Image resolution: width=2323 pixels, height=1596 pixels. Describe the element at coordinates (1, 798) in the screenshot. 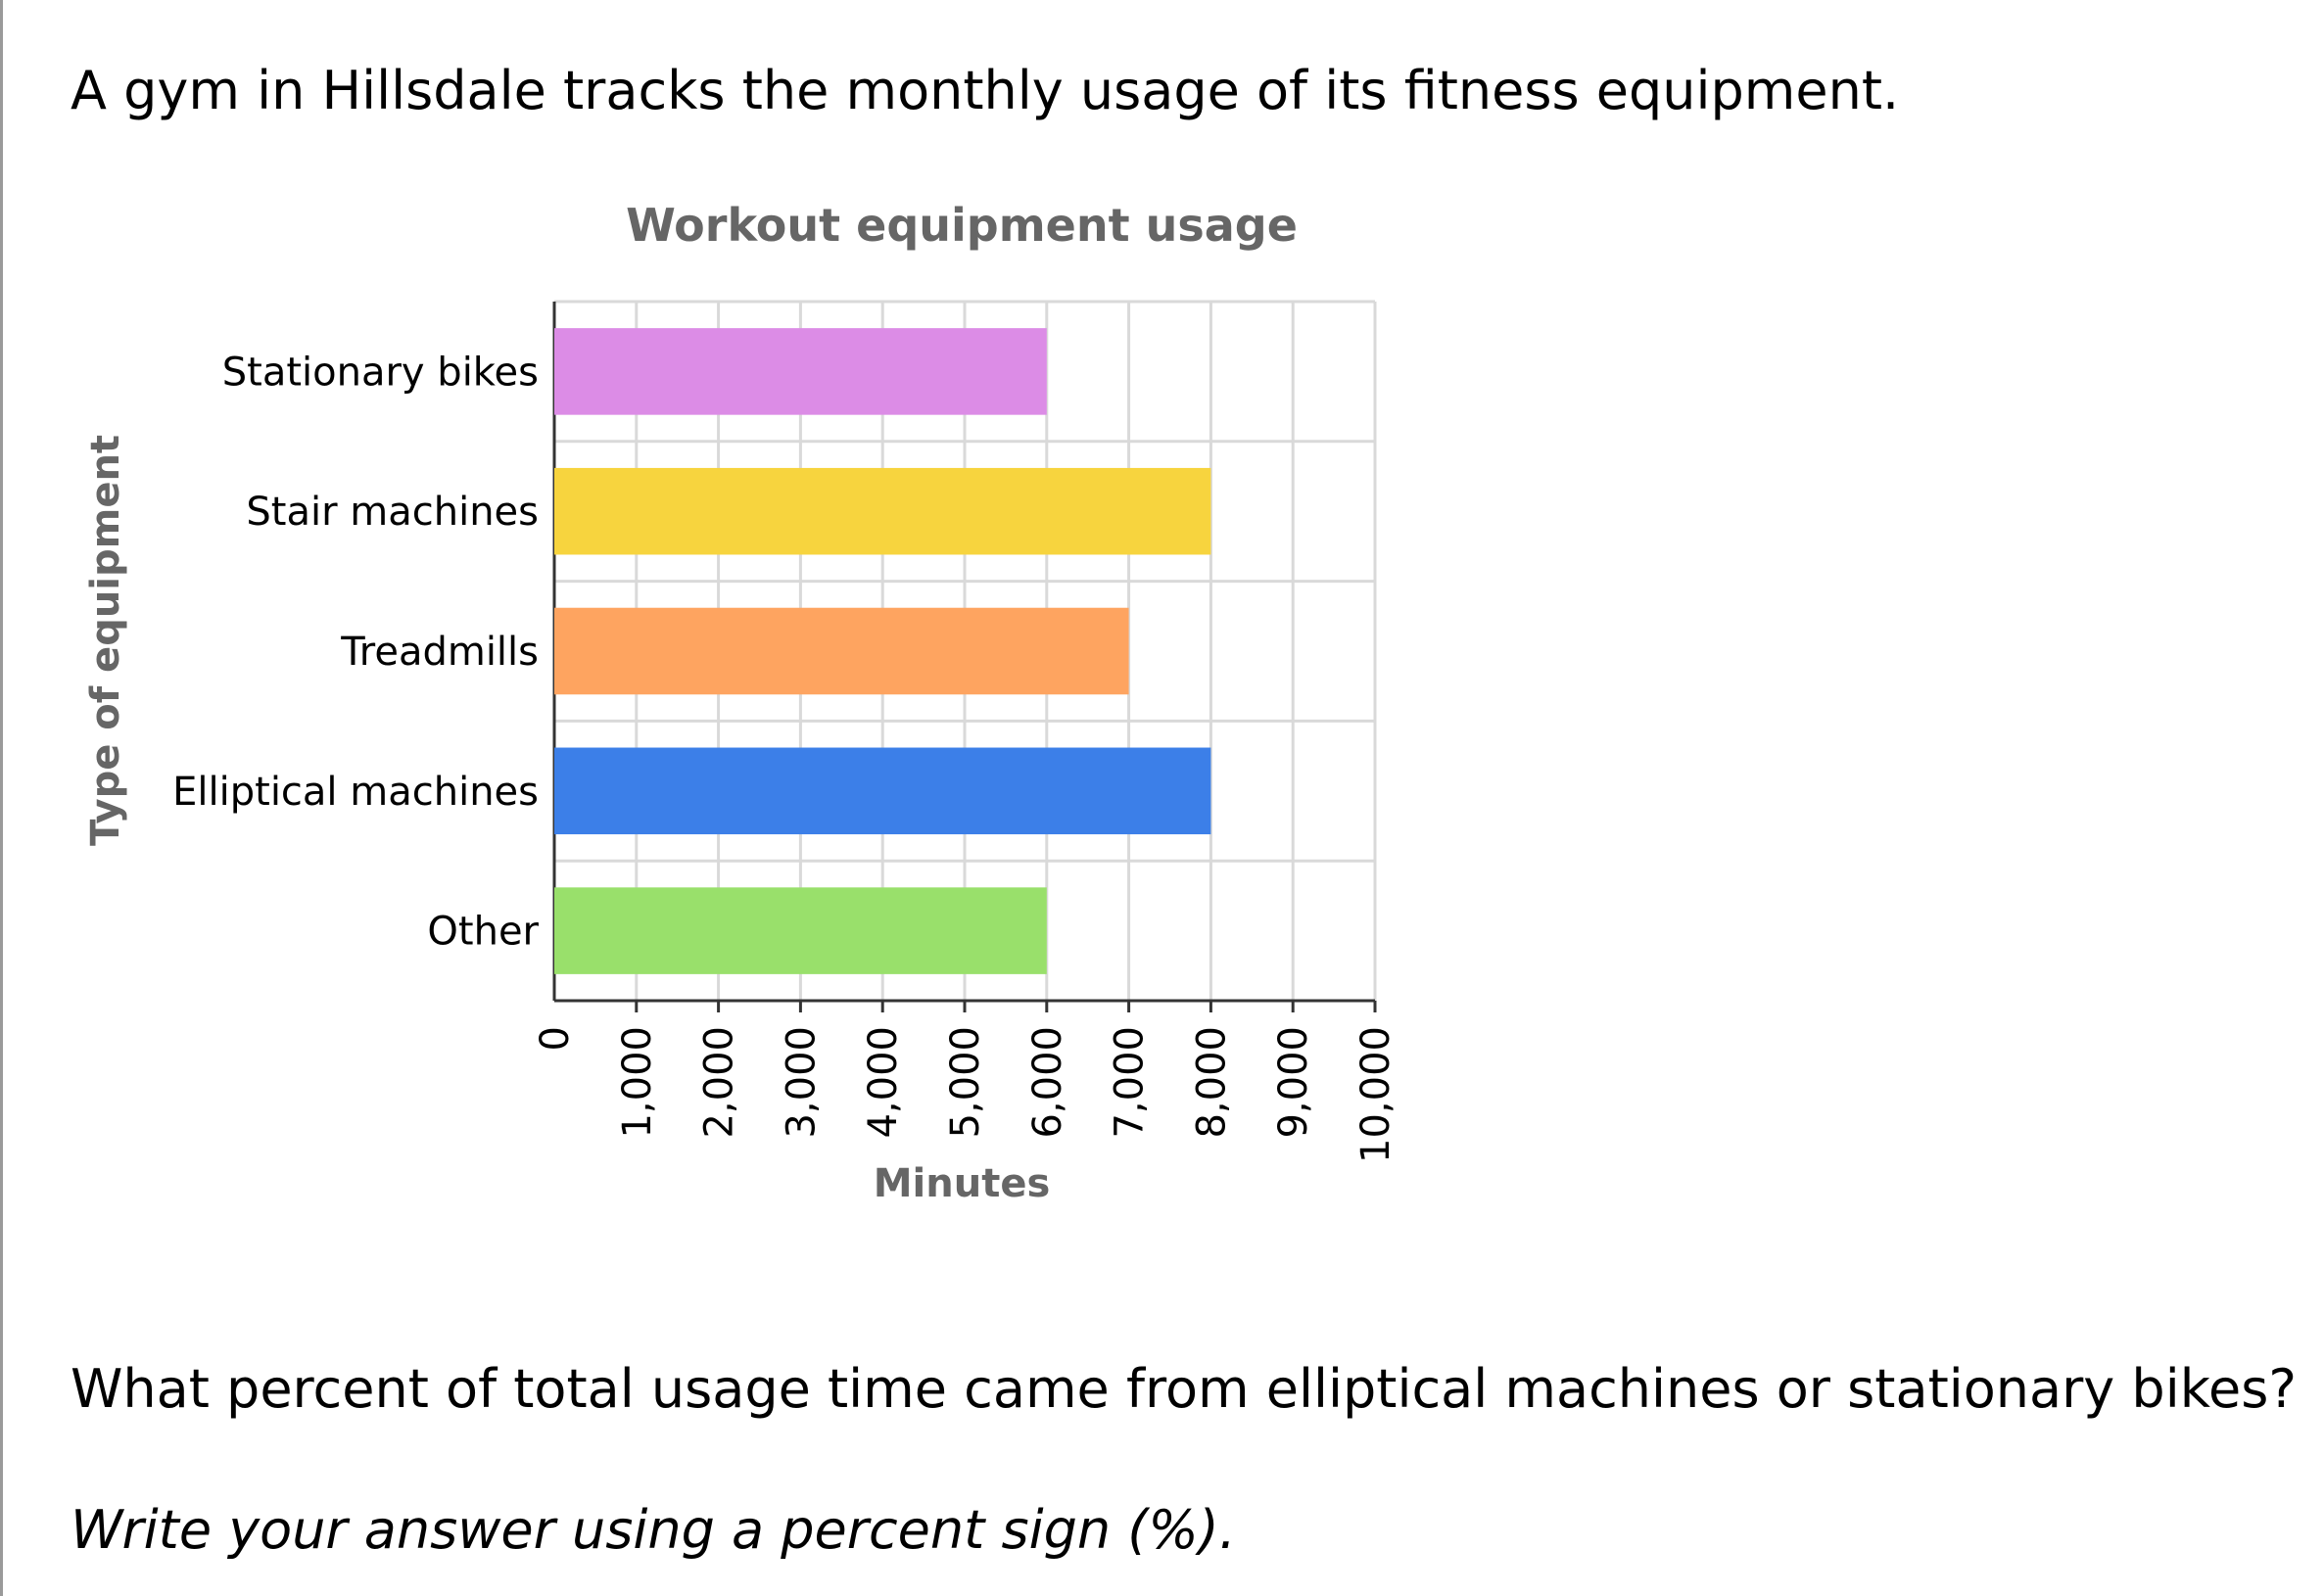

I see `page-left-border` at that location.